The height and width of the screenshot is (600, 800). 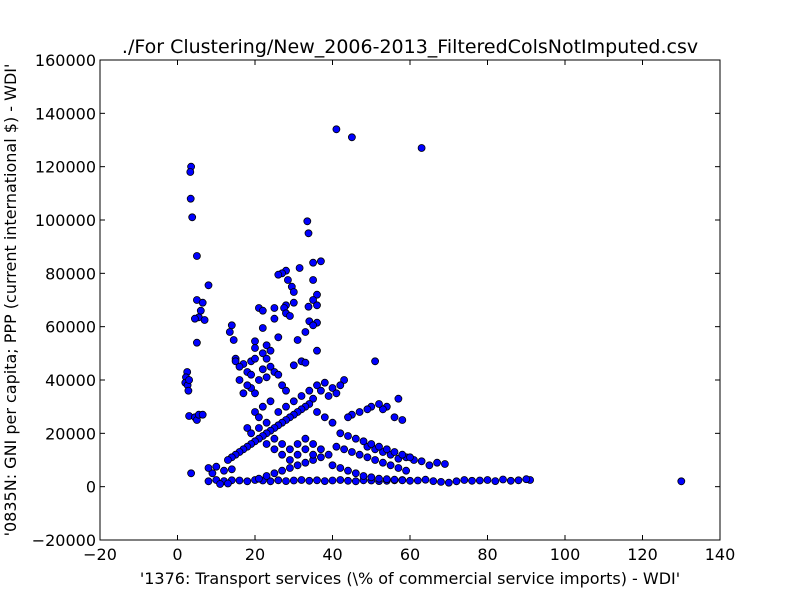 I want to click on y-tick-label: 20000, so click(x=70, y=433).